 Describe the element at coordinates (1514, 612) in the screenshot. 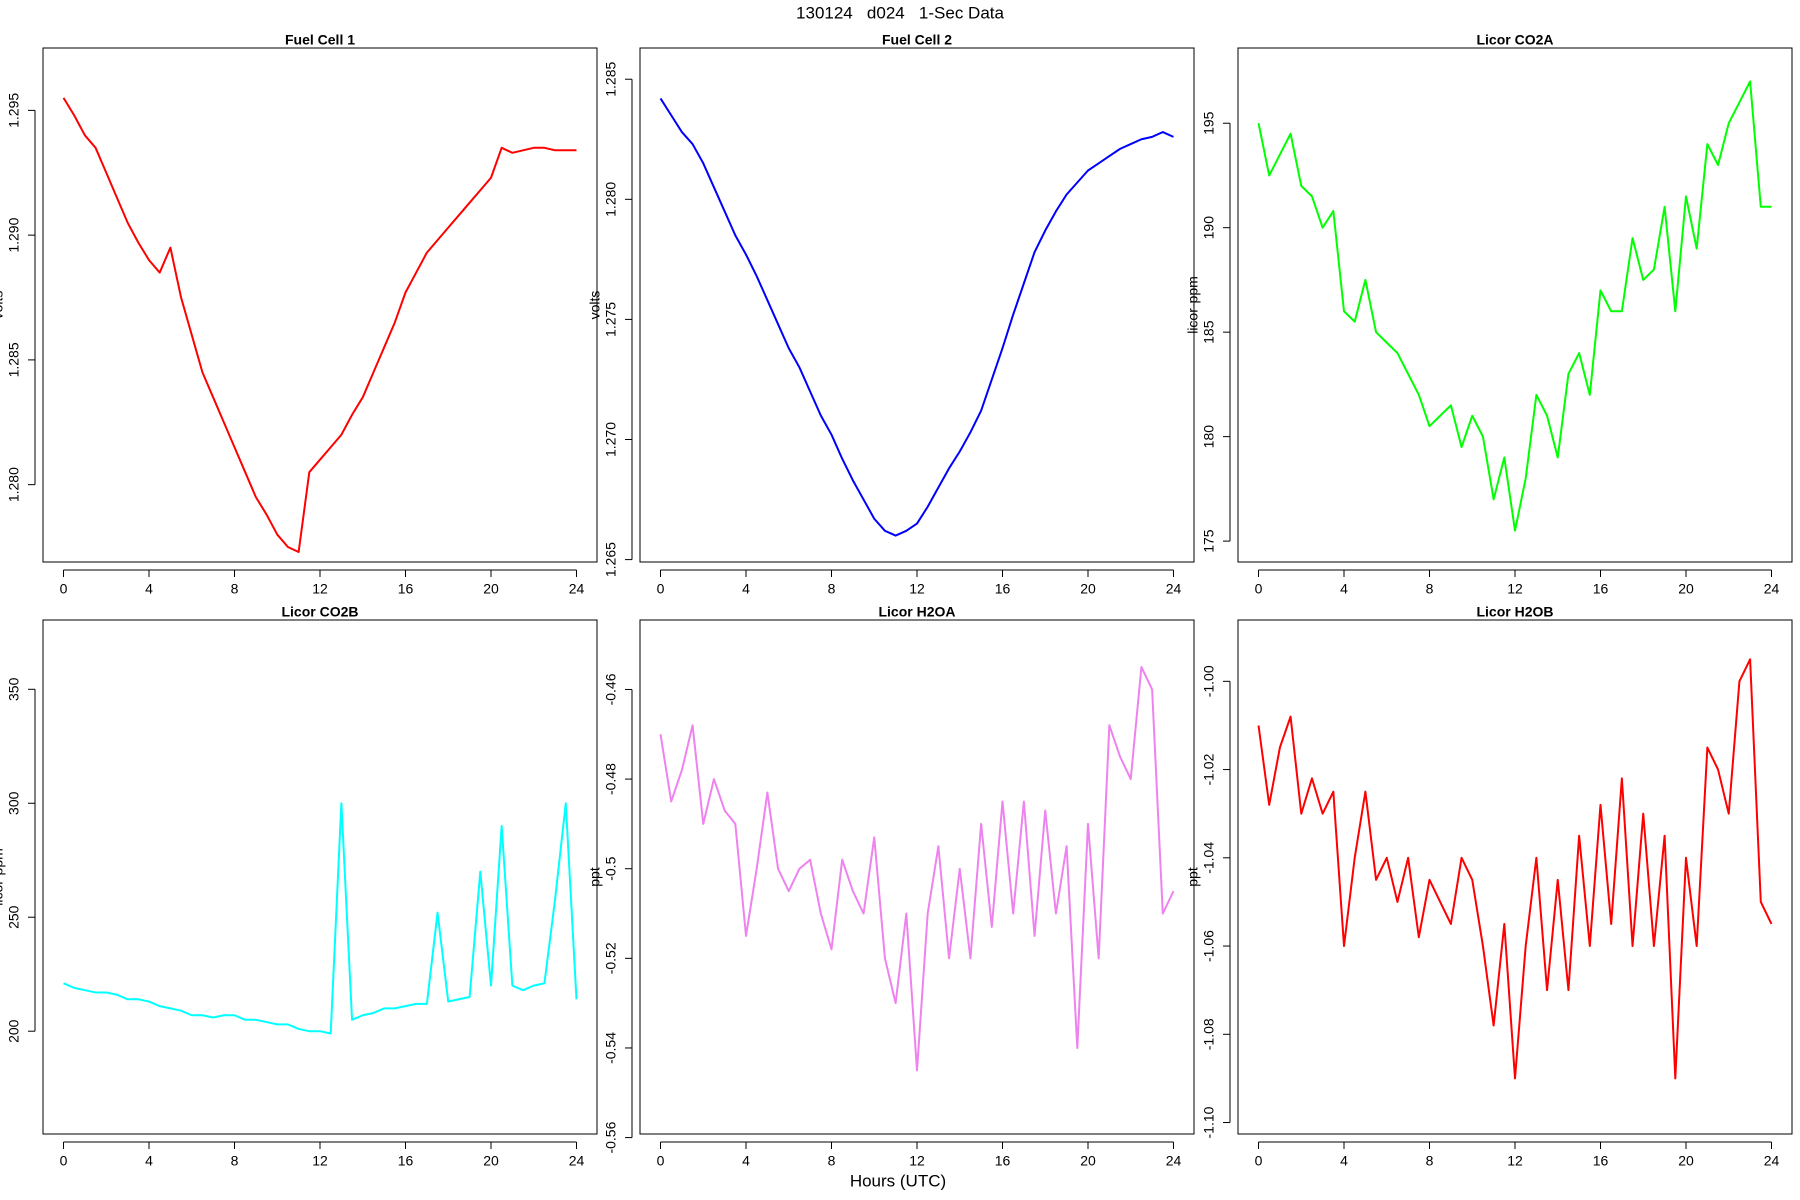

I see `panel-title: Licor H2OB` at that location.